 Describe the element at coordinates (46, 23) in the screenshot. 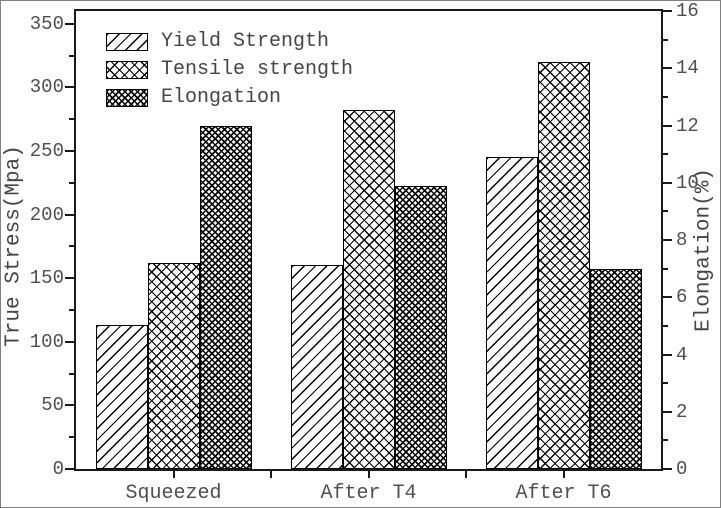

I see `left-tick-label: 350` at that location.